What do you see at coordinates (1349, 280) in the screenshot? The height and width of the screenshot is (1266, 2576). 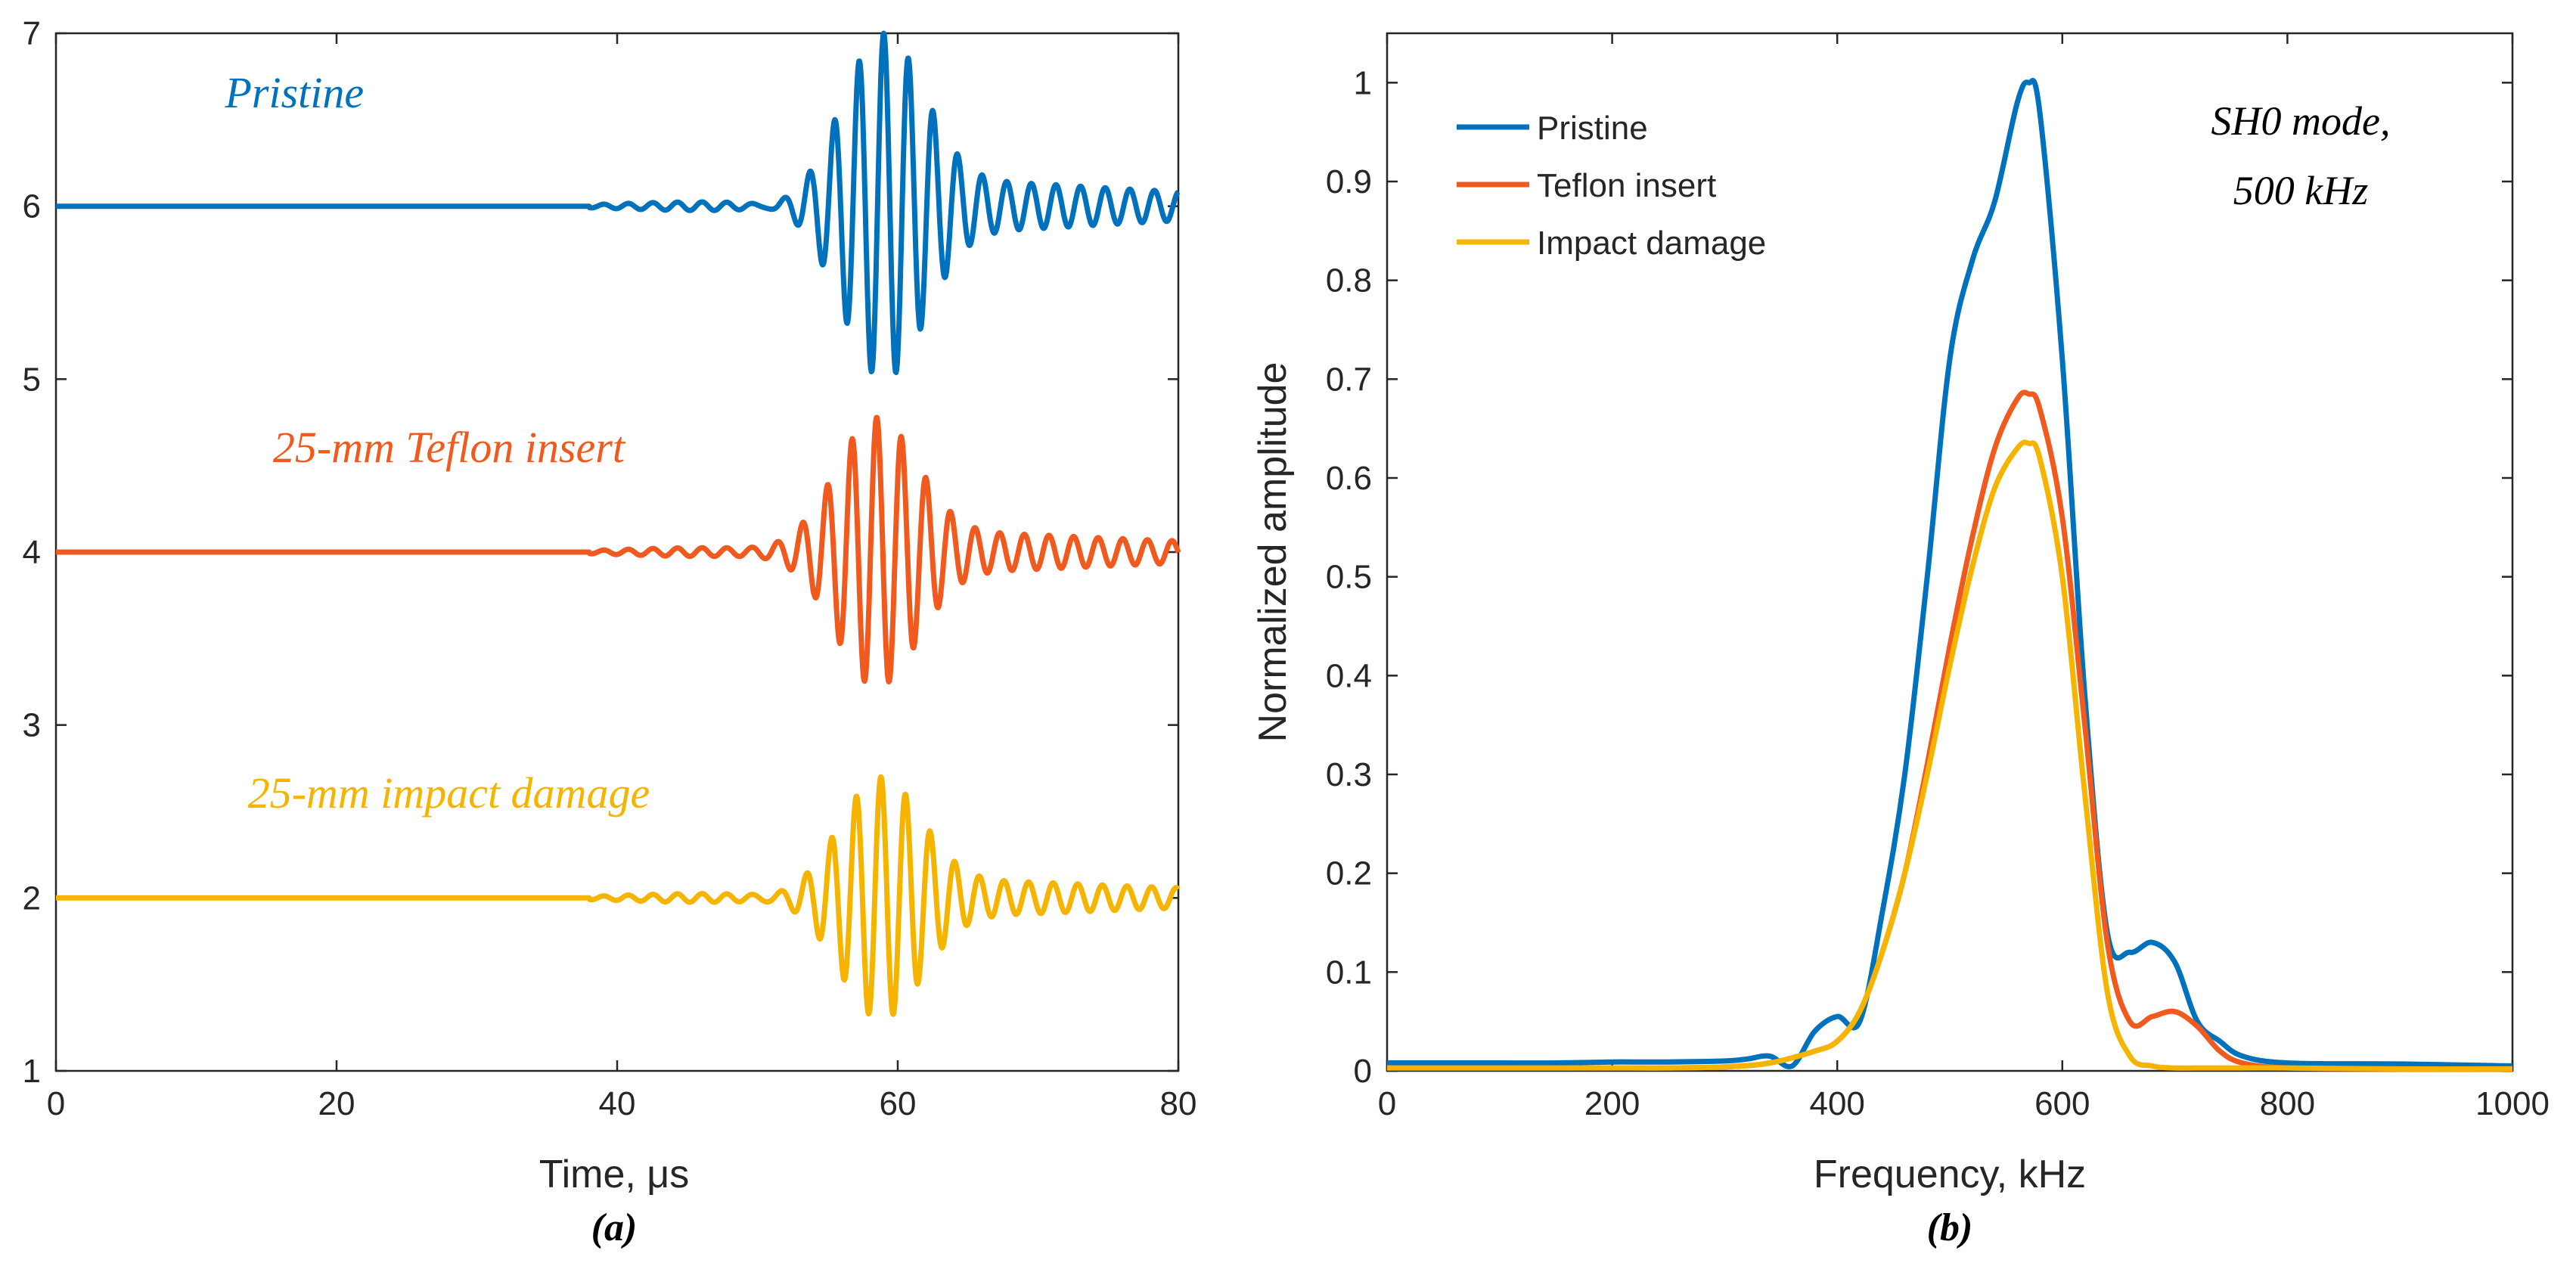 I see `panel-b-y-tick-label: 0.8` at bounding box center [1349, 280].